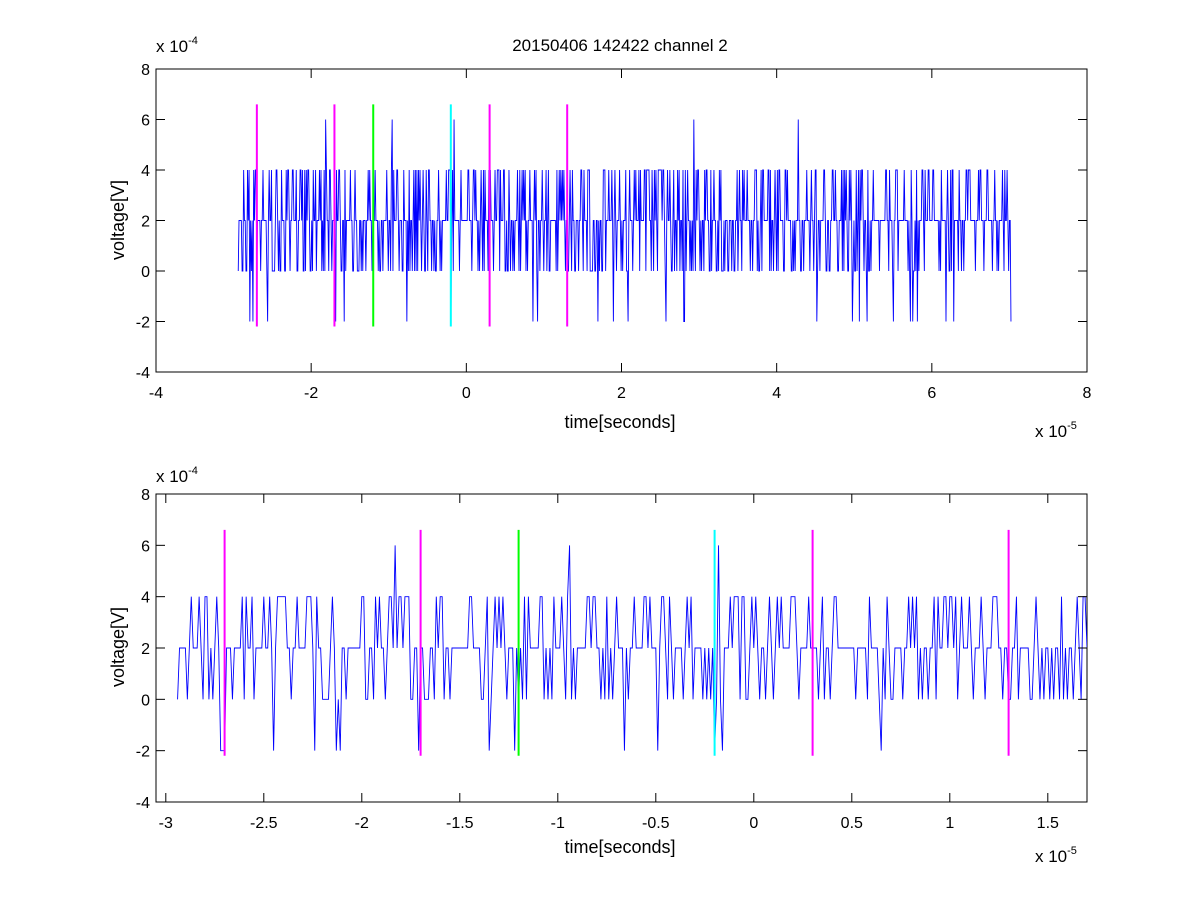  I want to click on y-multiplier-top: x 10-4, so click(177, 45).